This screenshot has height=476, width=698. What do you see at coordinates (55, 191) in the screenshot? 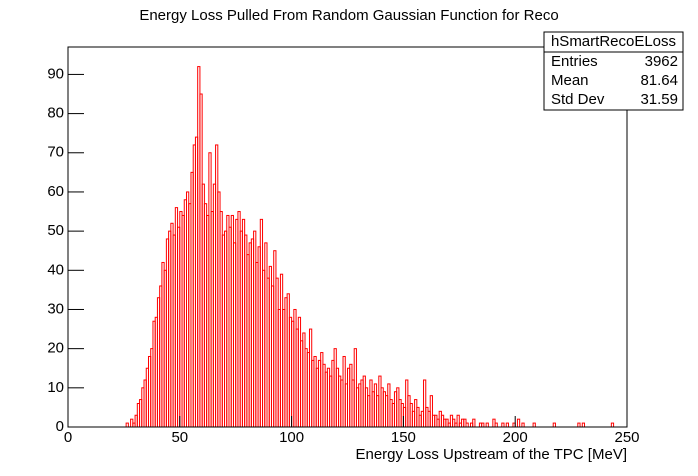
I see `y-tick-label: 60` at bounding box center [55, 191].